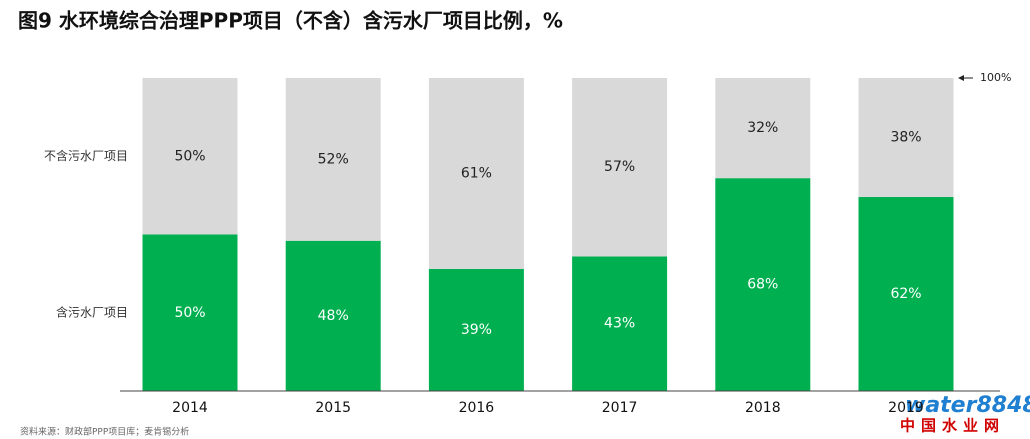 This screenshot has width=1030, height=439. What do you see at coordinates (290, 21) in the screenshot?
I see `chart-title: 图9 水环境综合治理PPP项目（不含）含污水厂项目比例，%` at bounding box center [290, 21].